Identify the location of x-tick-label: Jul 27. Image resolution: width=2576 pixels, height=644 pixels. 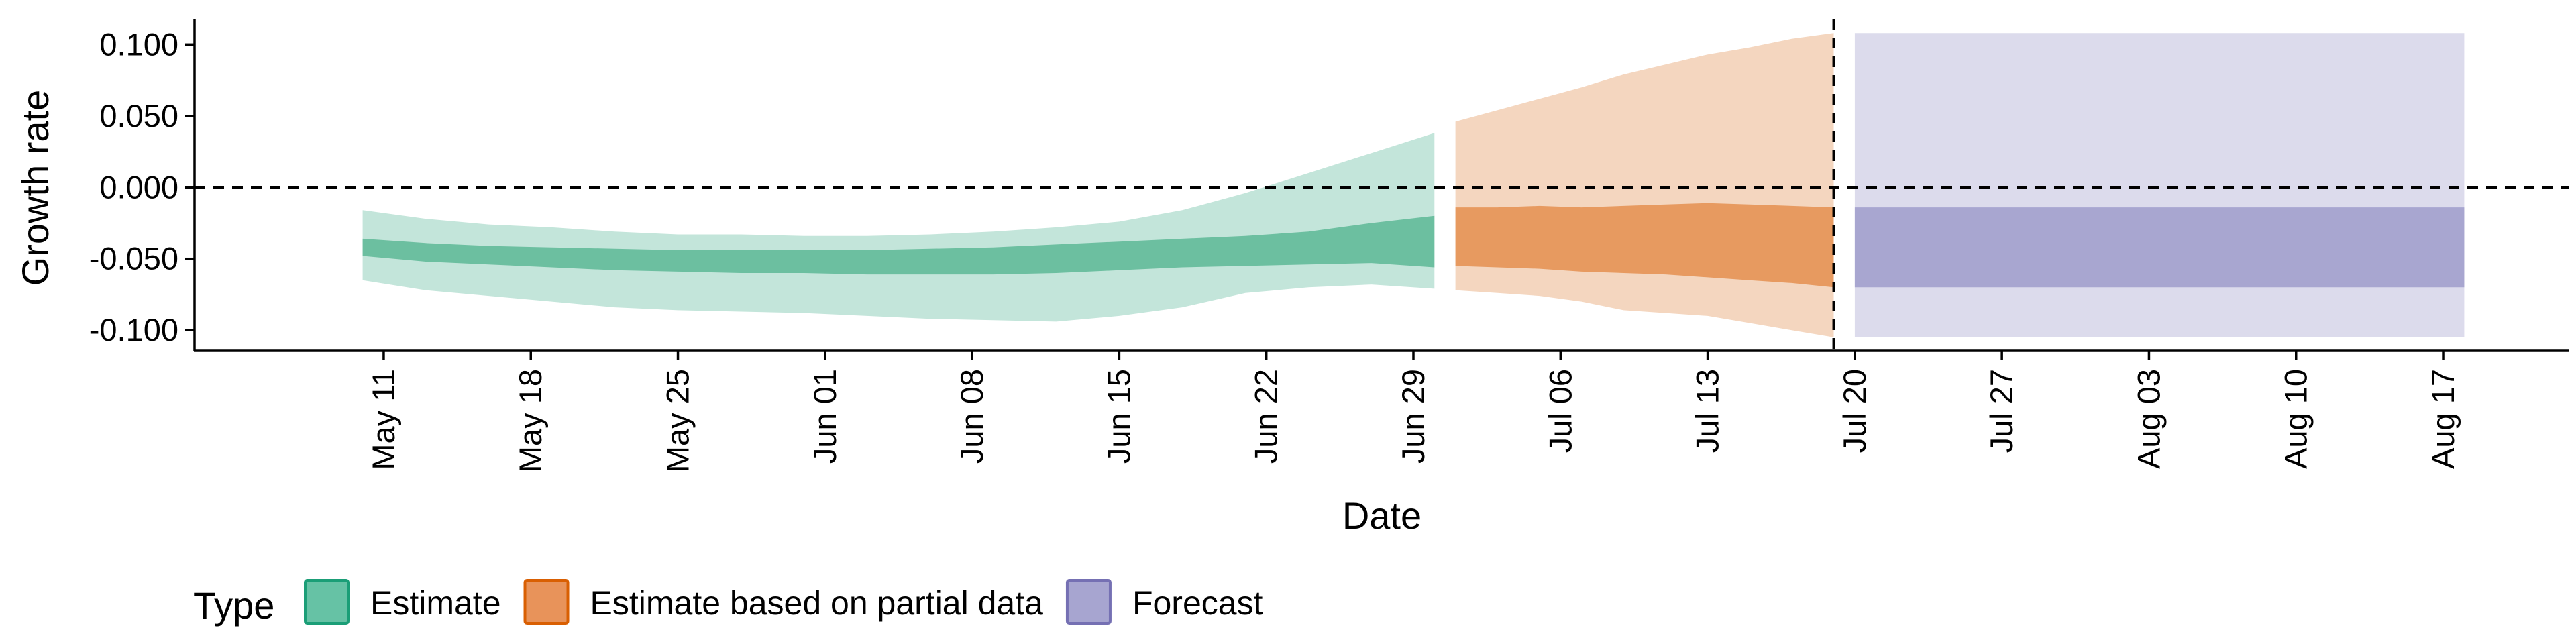
(2001, 411).